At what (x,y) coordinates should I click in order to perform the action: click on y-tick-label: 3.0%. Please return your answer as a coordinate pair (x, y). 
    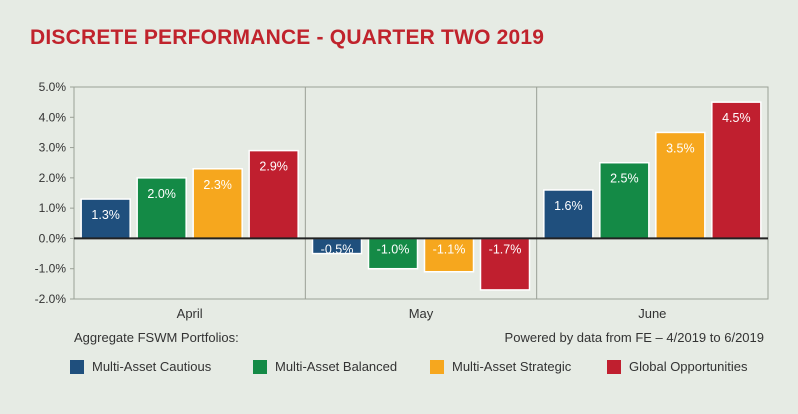
    Looking at the image, I should click on (53, 148).